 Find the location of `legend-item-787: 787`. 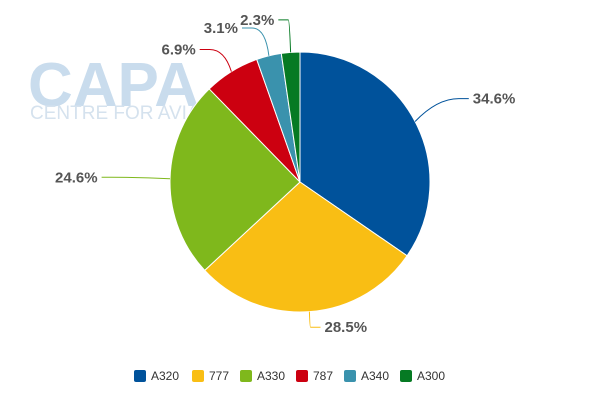

legend-item-787: 787 is located at coordinates (314, 376).